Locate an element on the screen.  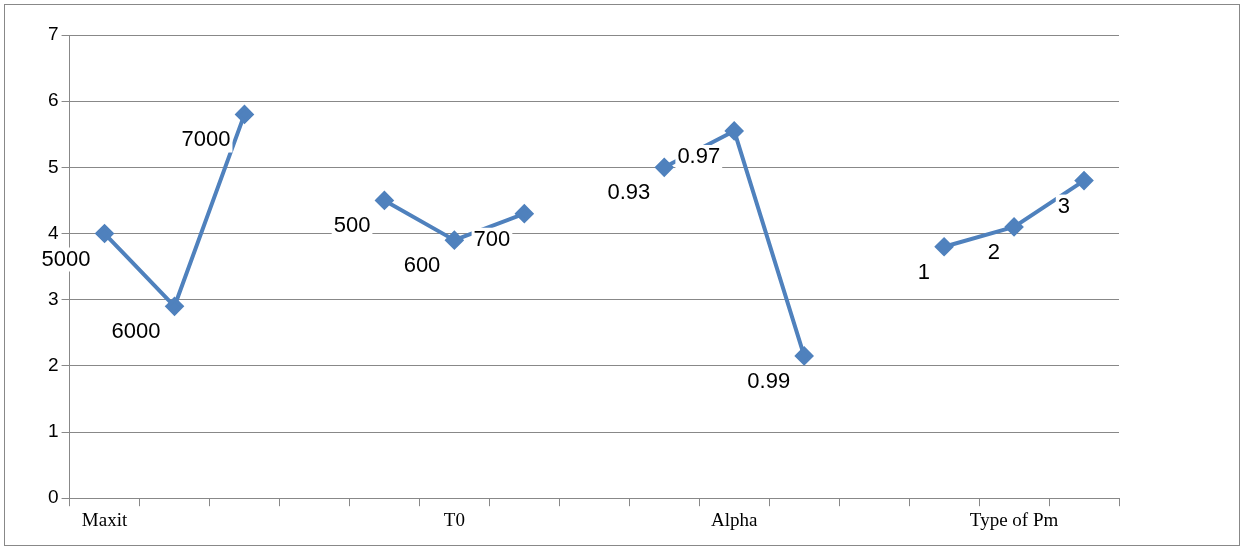
annotation: 7000 is located at coordinates (206, 139).